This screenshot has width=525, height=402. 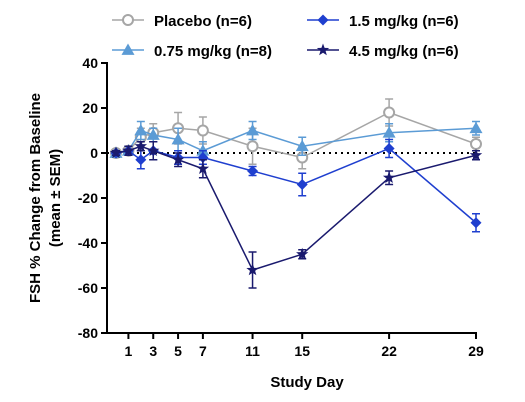 I want to click on y-tick-label: -80, so click(x=88, y=333).